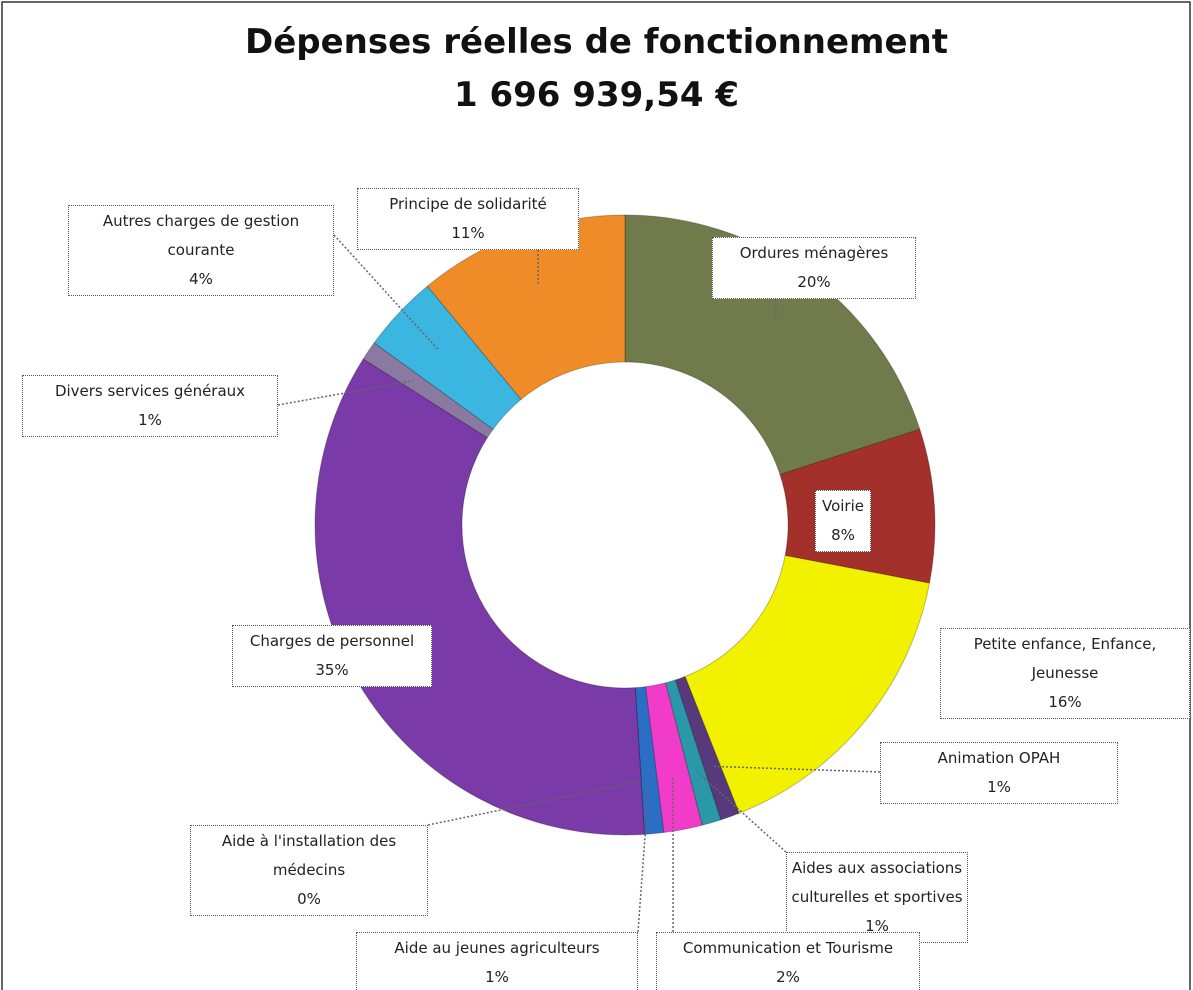  Describe the element at coordinates (468, 233) in the screenshot. I see `label-value: 11%` at that location.